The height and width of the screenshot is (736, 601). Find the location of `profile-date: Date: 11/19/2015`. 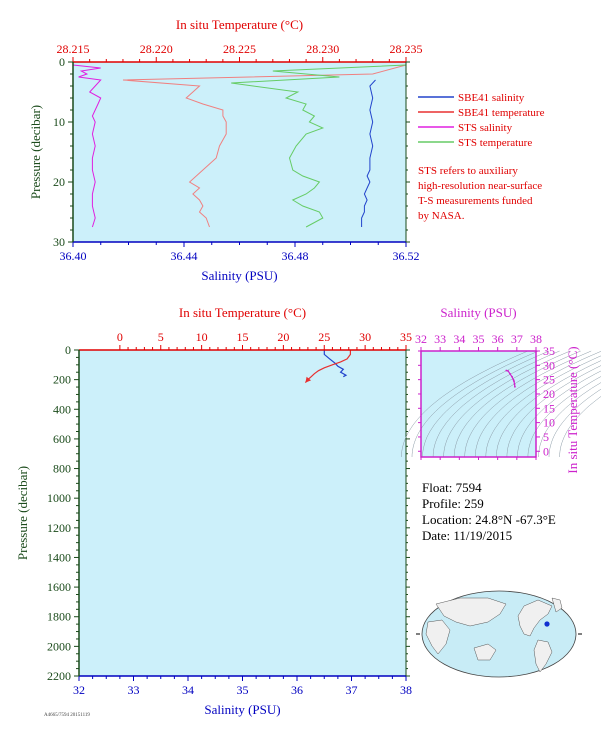

profile-date: Date: 11/19/2015 is located at coordinates (467, 535).